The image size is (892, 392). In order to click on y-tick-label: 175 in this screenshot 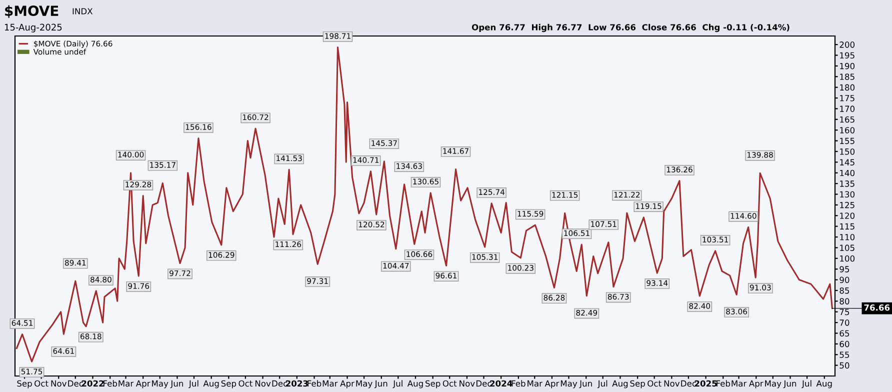, I will do `click(847, 98)`.